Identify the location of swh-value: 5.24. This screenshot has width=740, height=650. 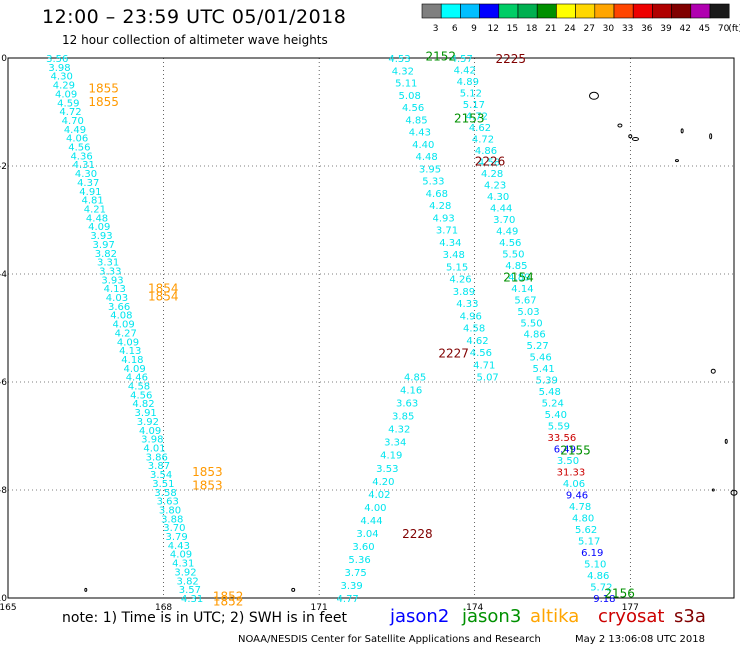
(553, 404).